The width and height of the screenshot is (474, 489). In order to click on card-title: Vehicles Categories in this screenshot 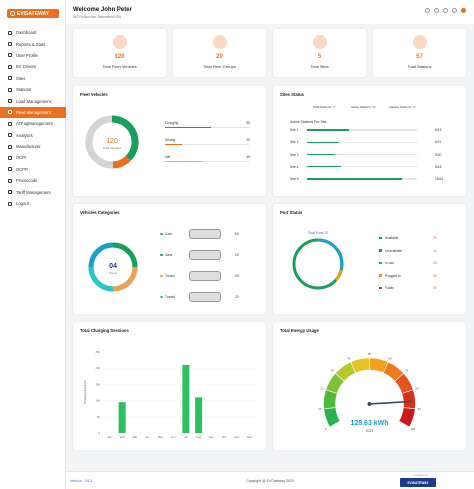, I will do `click(100, 212)`.